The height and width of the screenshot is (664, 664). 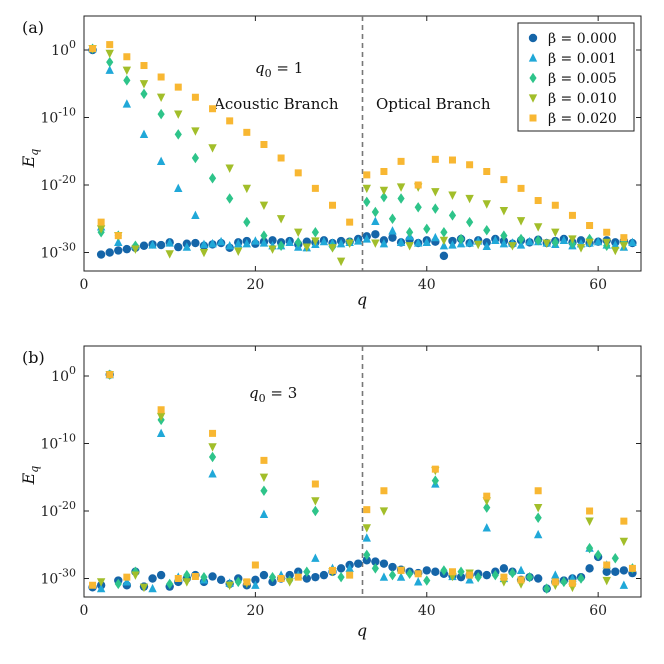 What do you see at coordinates (255, 611) in the screenshot?
I see `x-tick-label: 20` at bounding box center [255, 611].